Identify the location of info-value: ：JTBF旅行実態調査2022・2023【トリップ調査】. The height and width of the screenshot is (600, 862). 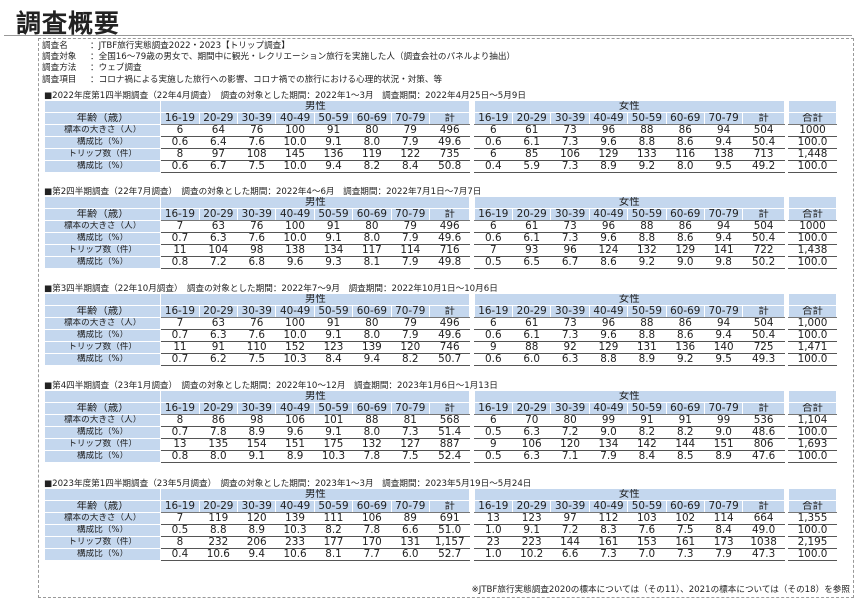
(190, 46).